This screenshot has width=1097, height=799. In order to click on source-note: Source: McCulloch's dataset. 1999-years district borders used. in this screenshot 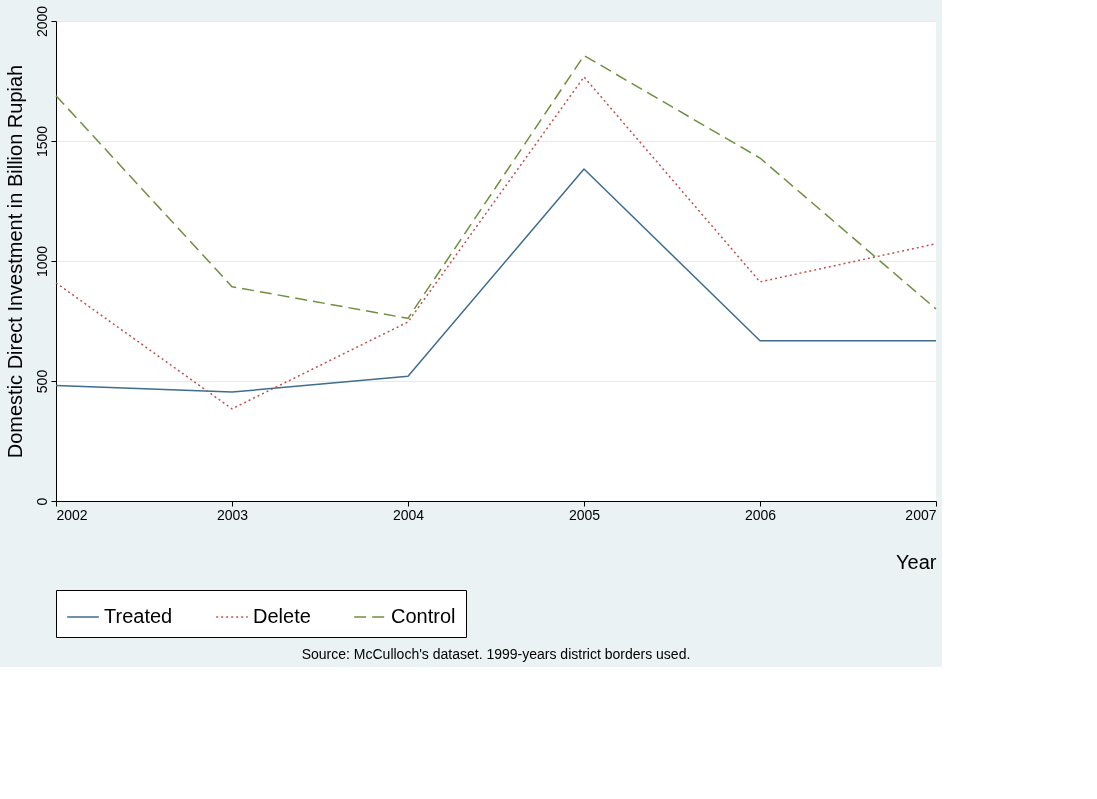, I will do `click(496, 653)`.